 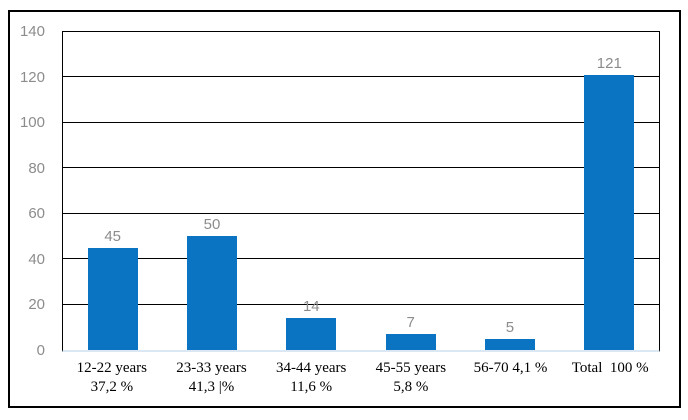 What do you see at coordinates (27, 191) in the screenshot?
I see `y-axis: 140 120 100 80 60 40 20 0` at bounding box center [27, 191].